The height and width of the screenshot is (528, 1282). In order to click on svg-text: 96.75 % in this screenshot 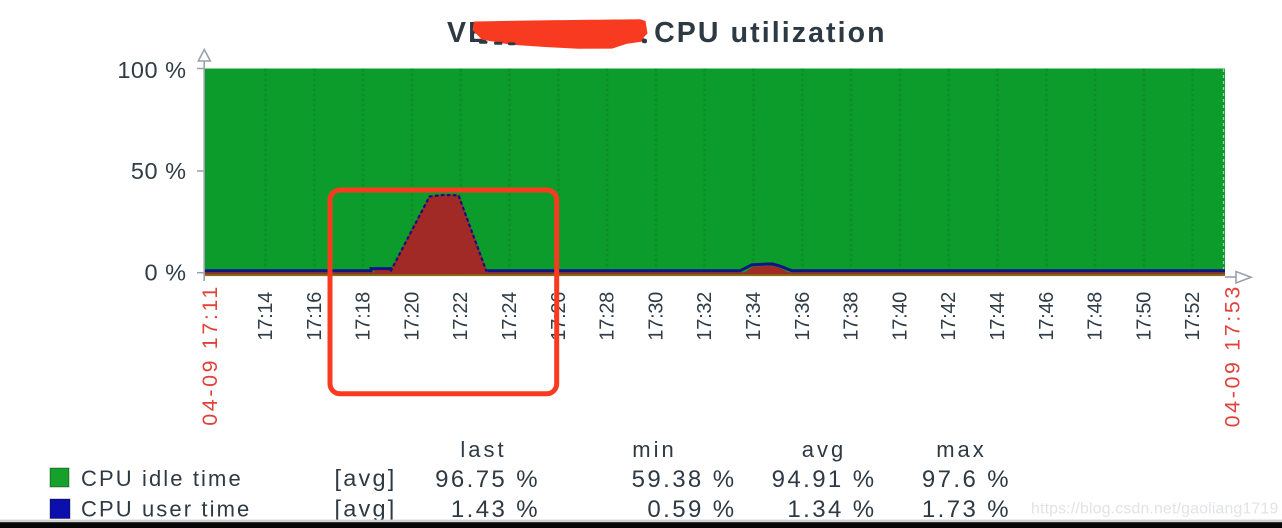, I will do `click(487, 479)`.